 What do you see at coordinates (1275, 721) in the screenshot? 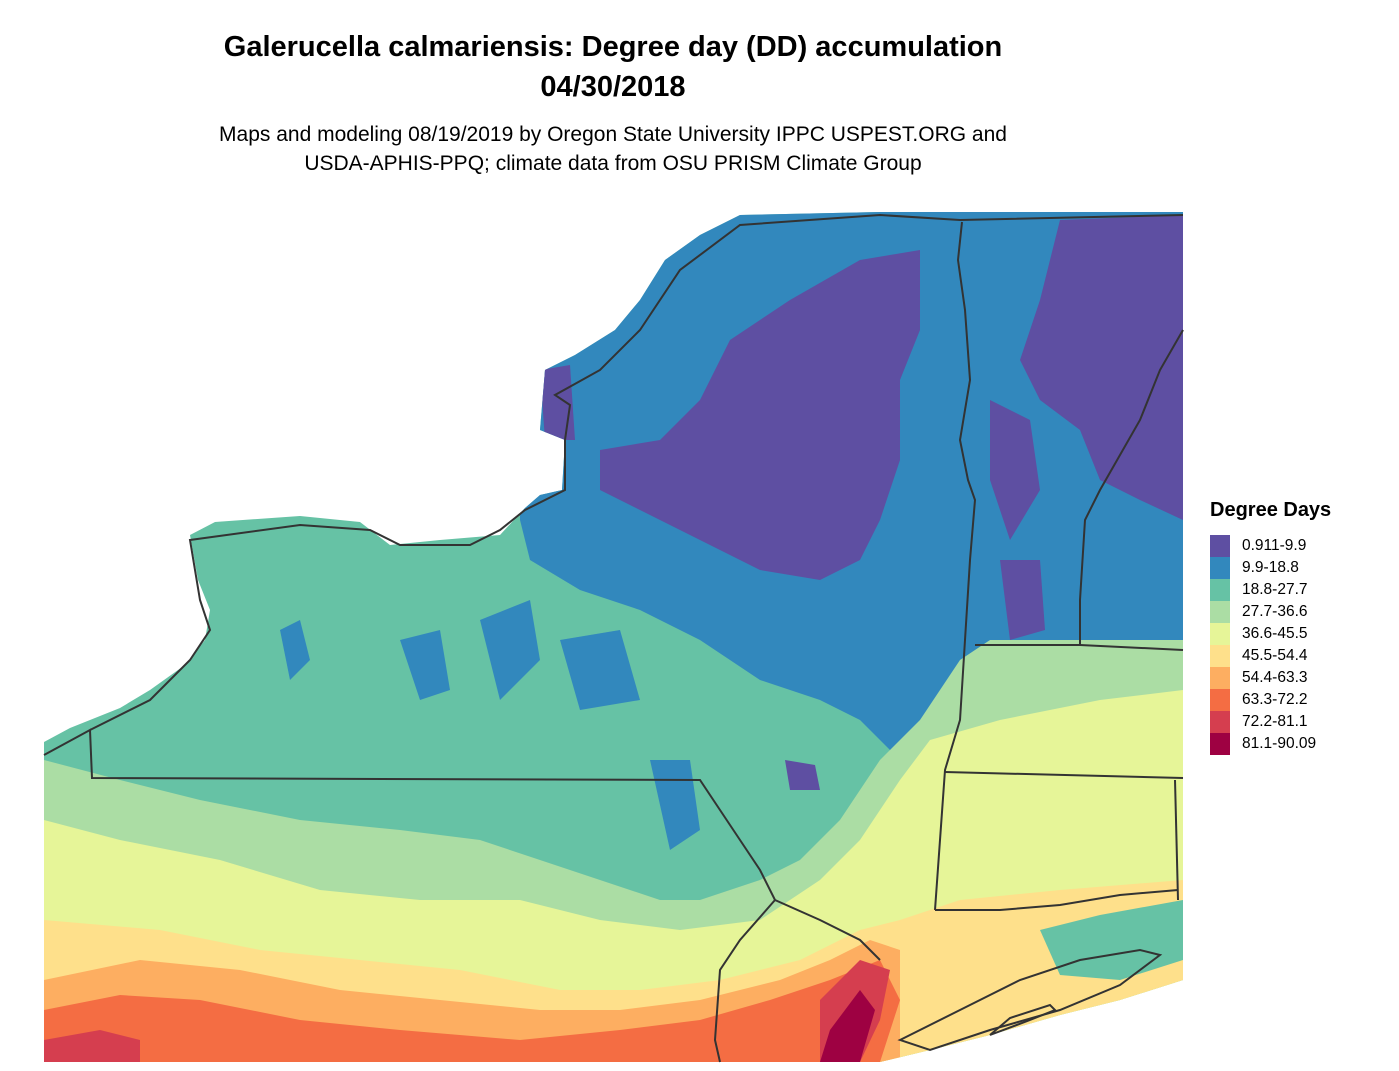
I see `legend-label: 72.2-81.1` at bounding box center [1275, 721].